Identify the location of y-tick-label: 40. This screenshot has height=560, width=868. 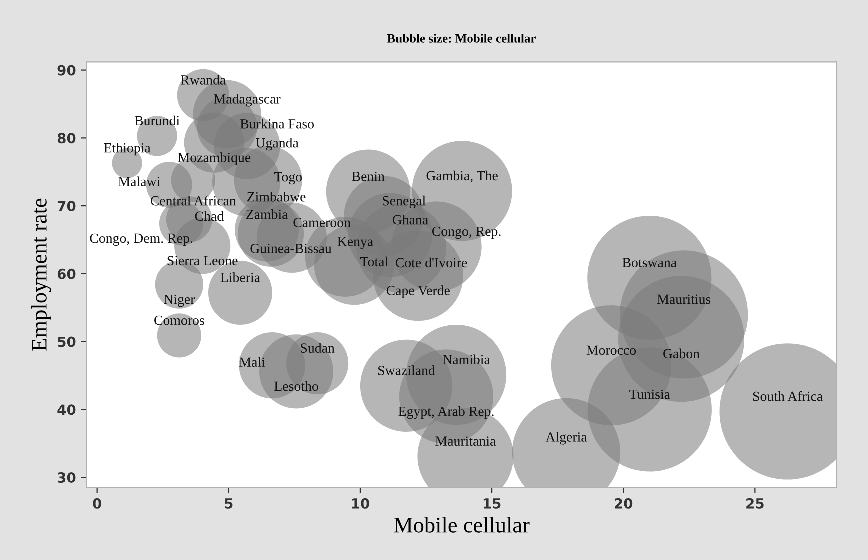
(67, 410).